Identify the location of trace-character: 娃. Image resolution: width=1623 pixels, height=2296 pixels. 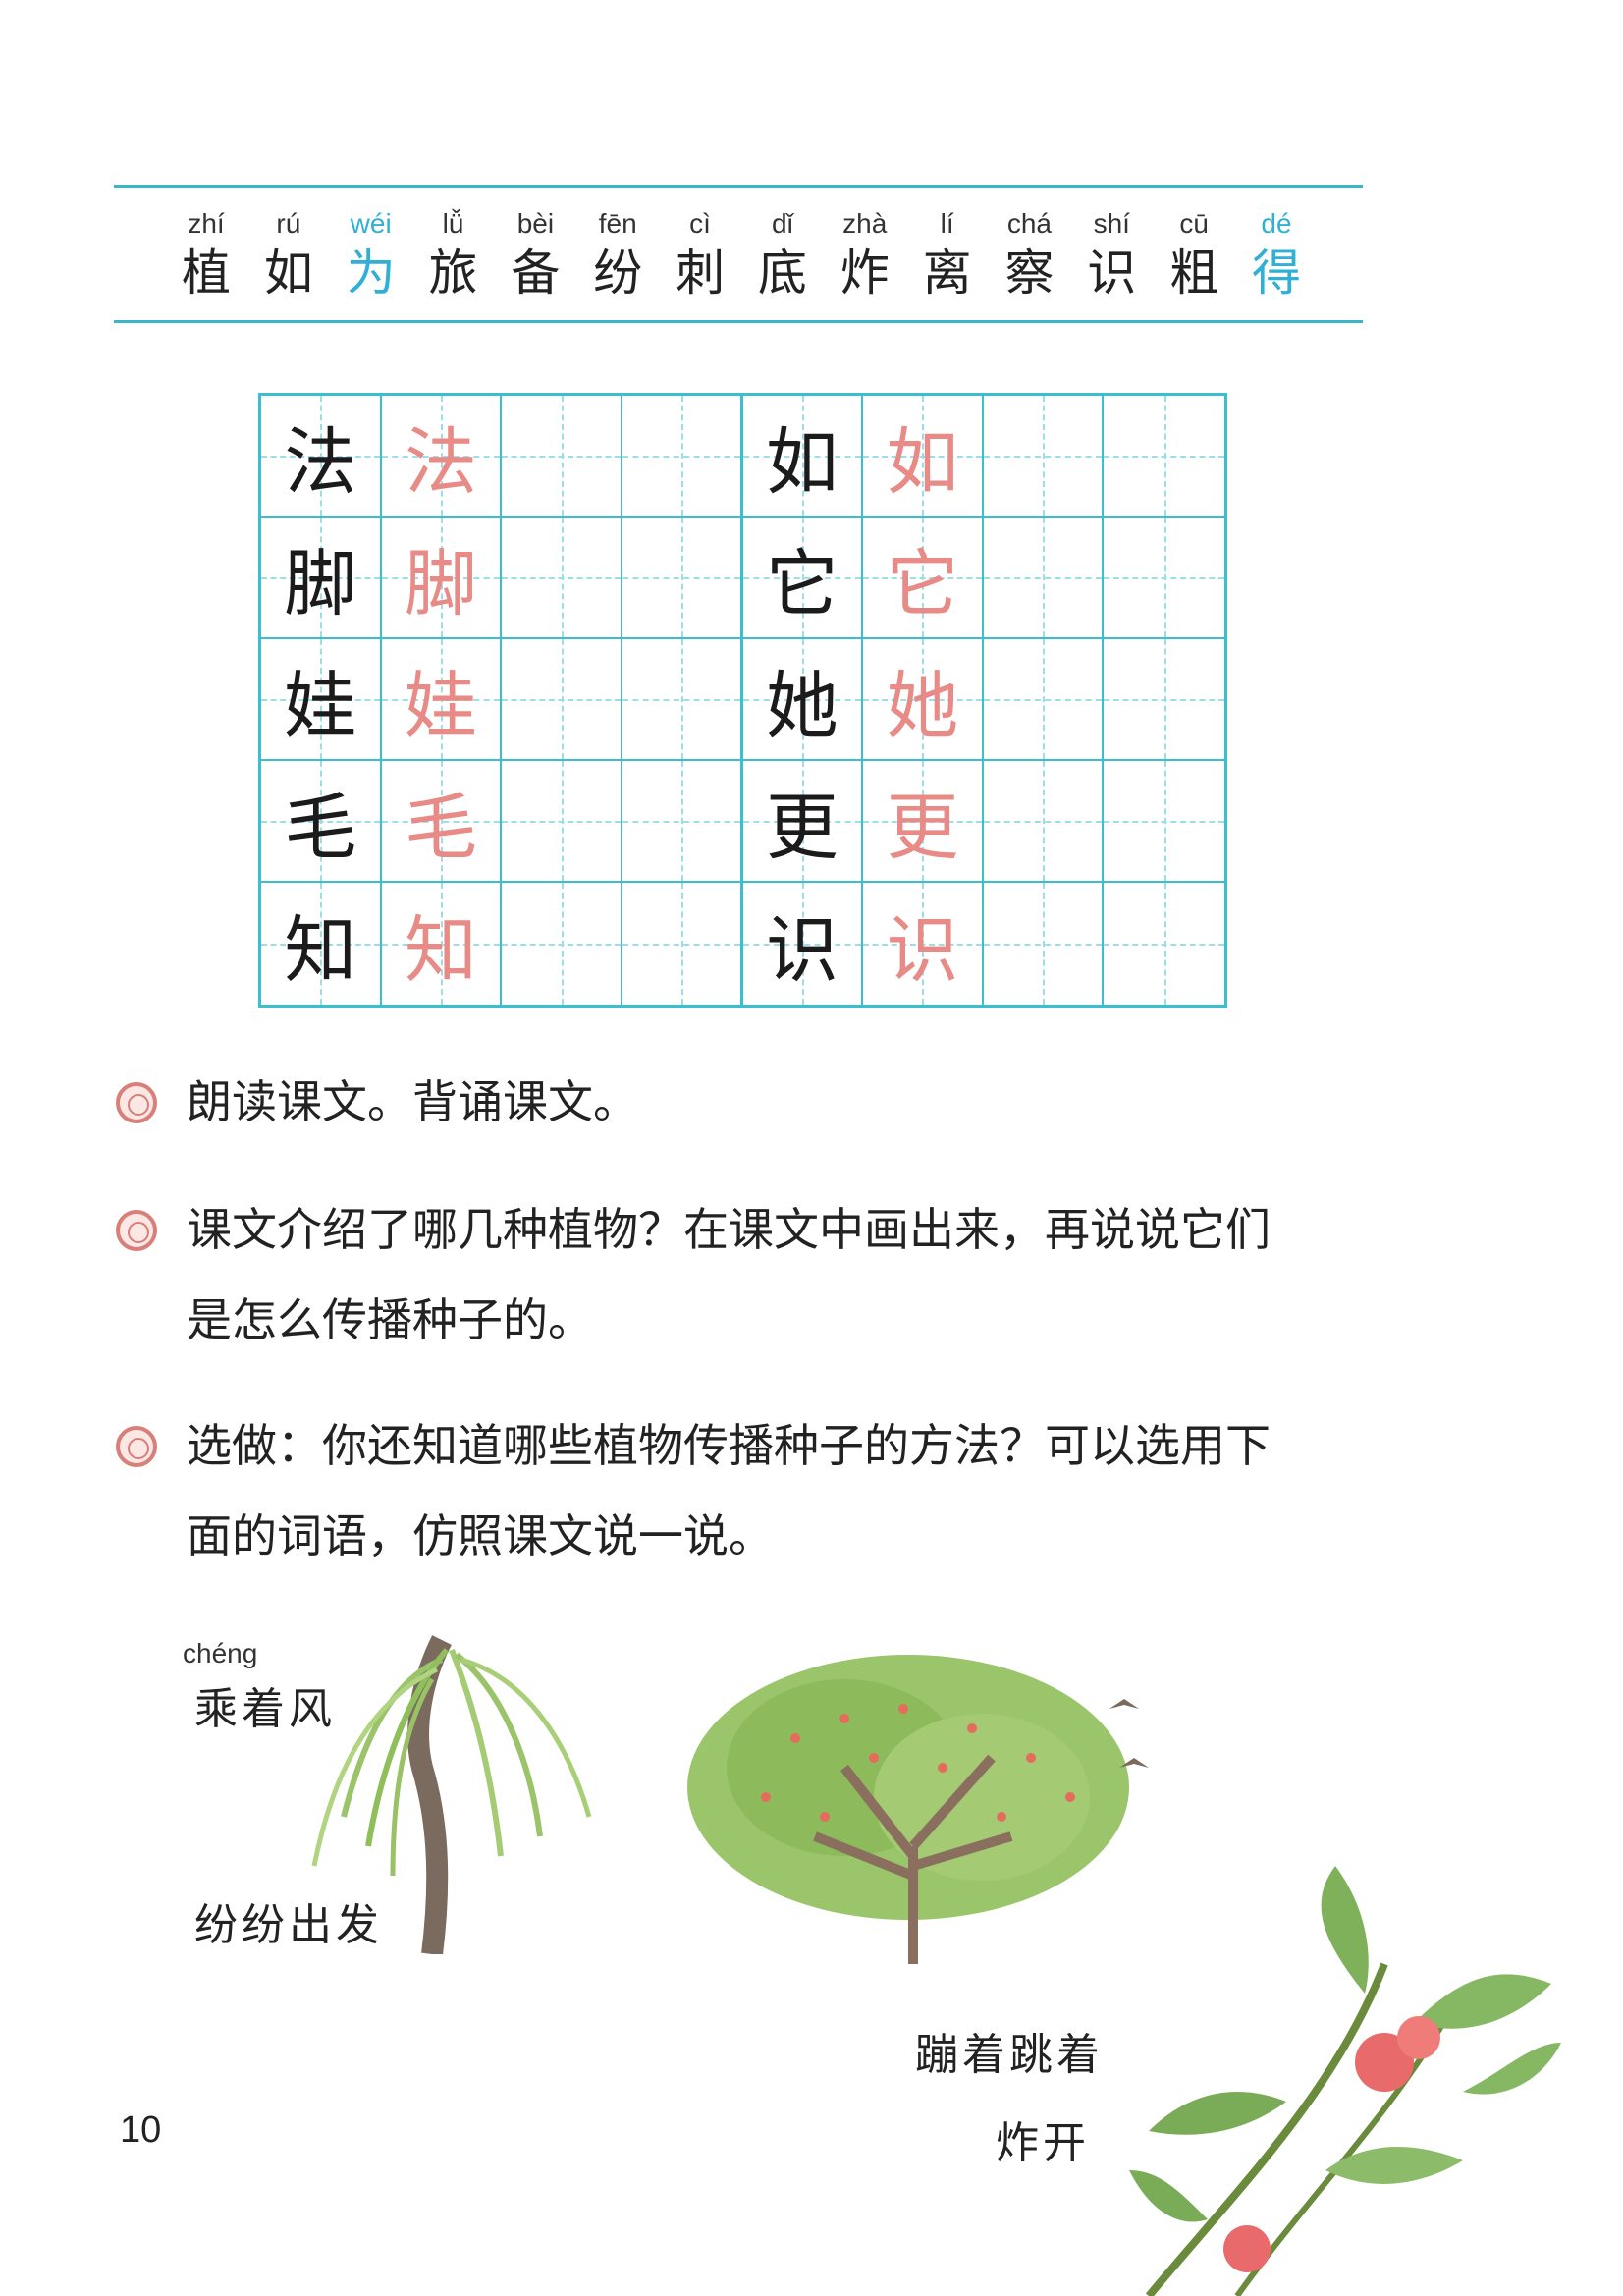
(440, 705).